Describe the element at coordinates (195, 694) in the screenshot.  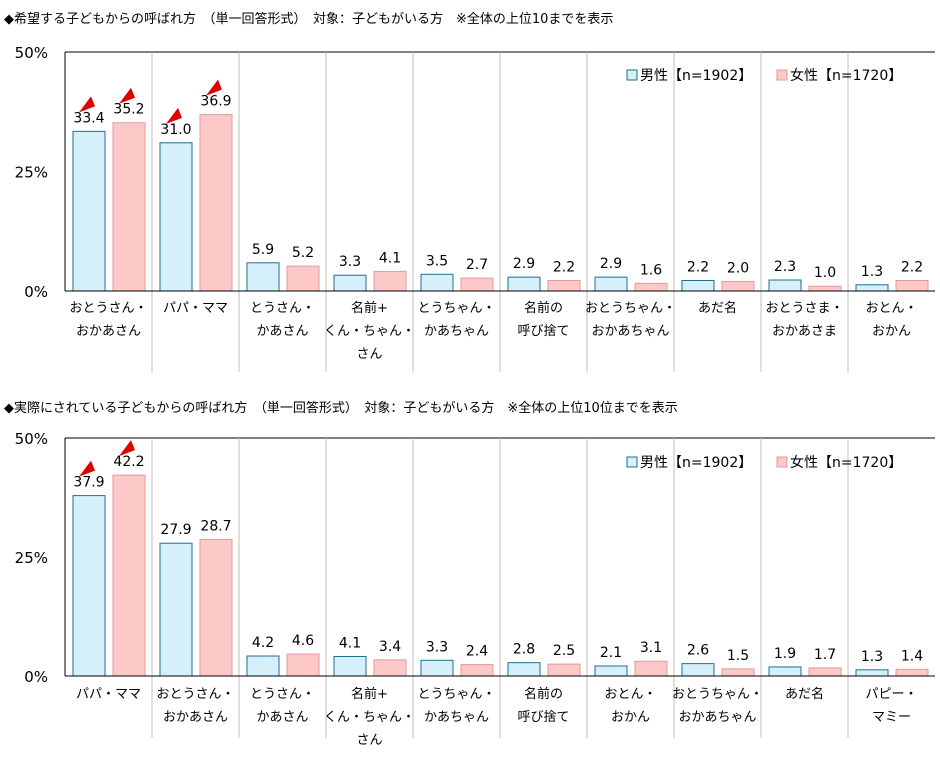
I see `category-label: おとうさん・` at that location.